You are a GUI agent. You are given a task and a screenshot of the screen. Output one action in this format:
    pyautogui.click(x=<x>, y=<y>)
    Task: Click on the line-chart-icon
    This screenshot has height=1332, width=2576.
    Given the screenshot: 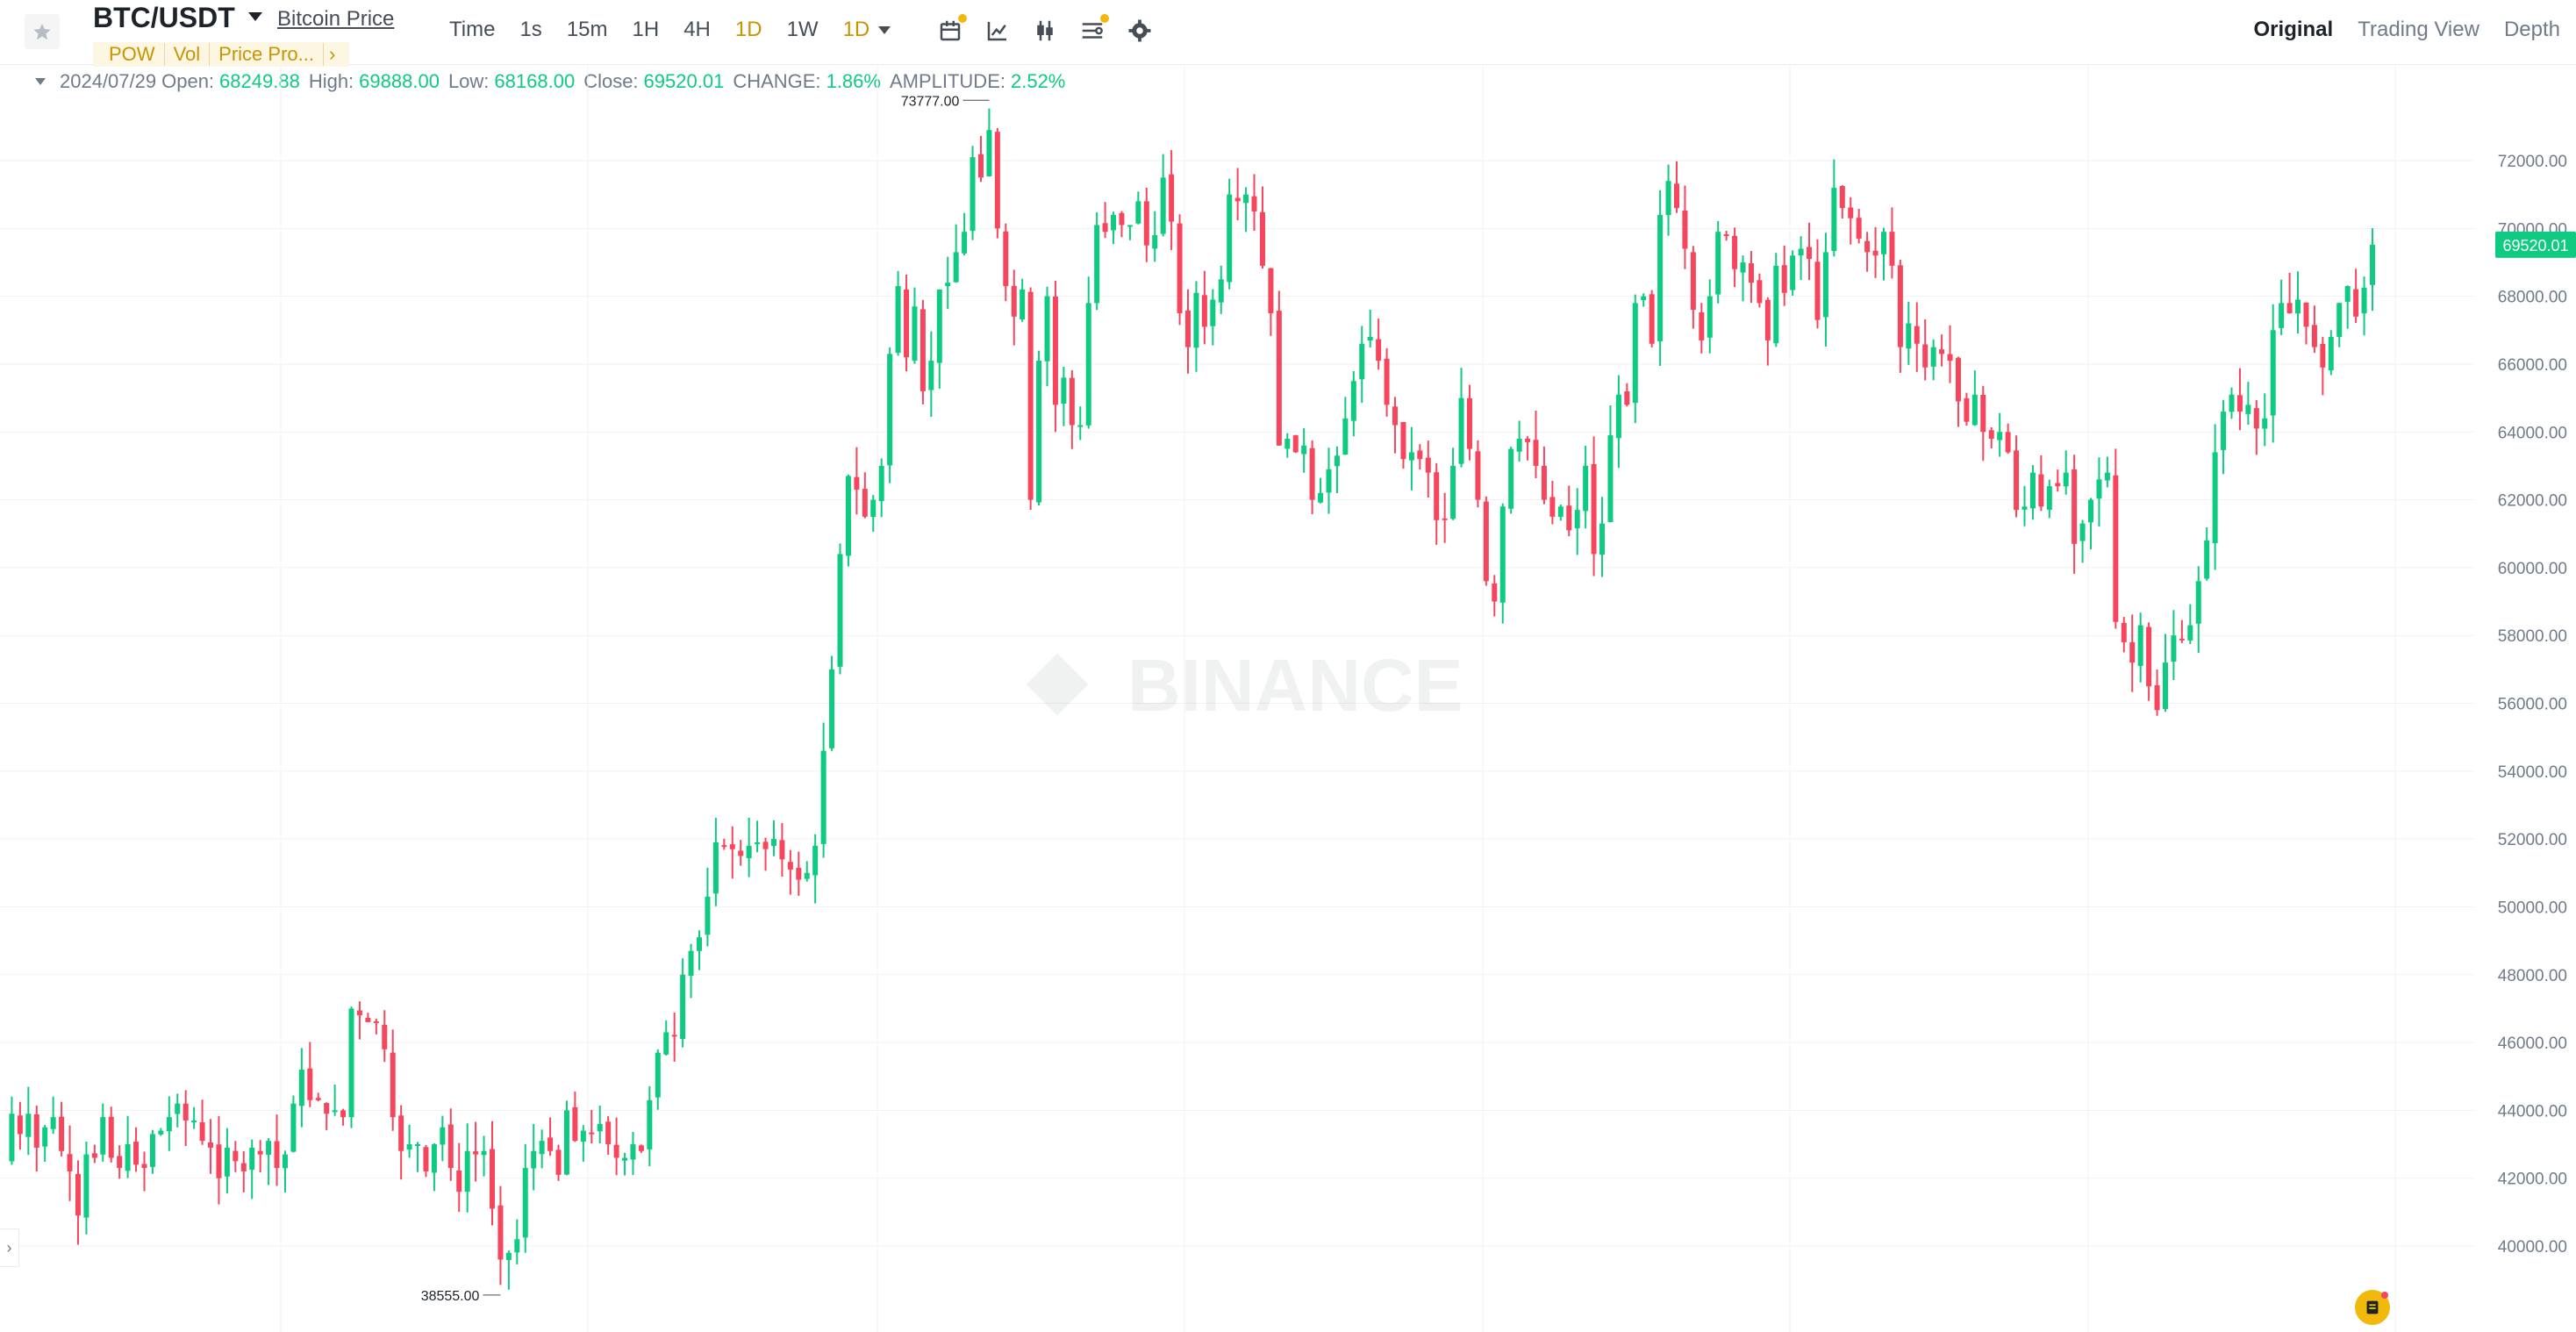 What is the action you would take?
    pyautogui.click(x=997, y=31)
    